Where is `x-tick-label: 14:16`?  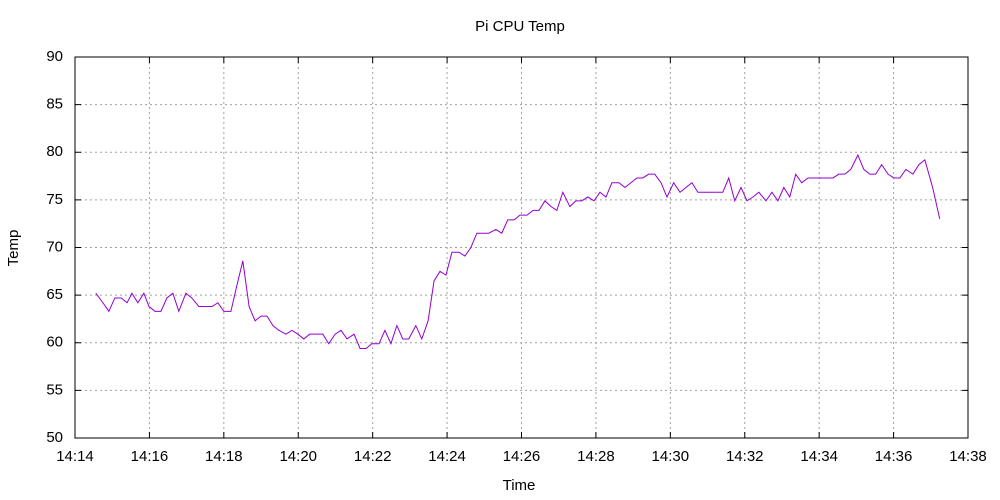 x-tick-label: 14:16 is located at coordinates (150, 456).